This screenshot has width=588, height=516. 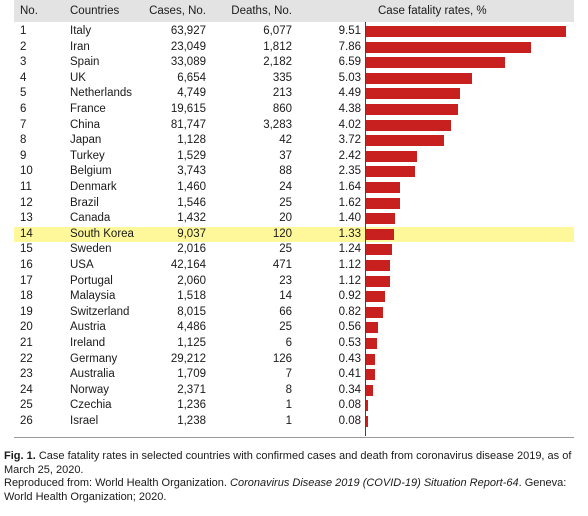 What do you see at coordinates (101, 93) in the screenshot?
I see `country-name: Netherlands` at bounding box center [101, 93].